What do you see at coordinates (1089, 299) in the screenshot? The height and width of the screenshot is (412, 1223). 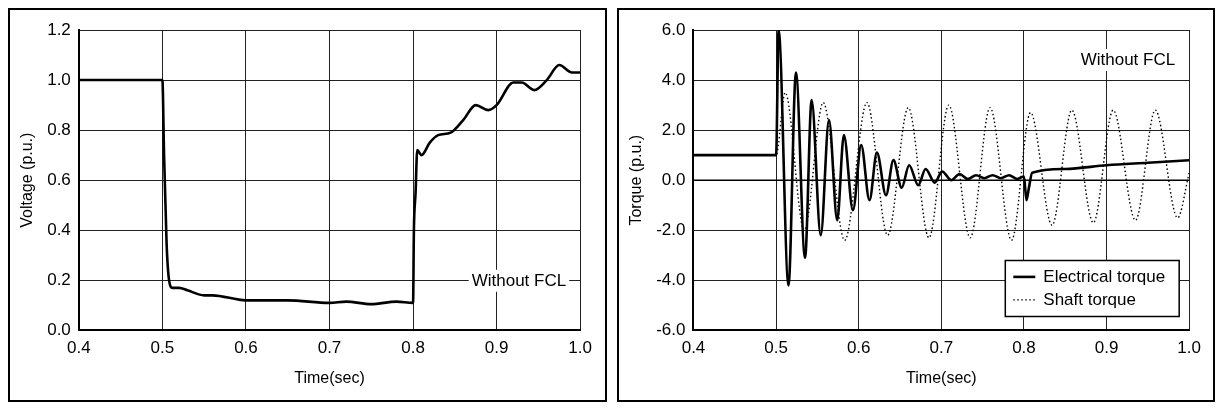 I see `legend-label: Shaft torque` at bounding box center [1089, 299].